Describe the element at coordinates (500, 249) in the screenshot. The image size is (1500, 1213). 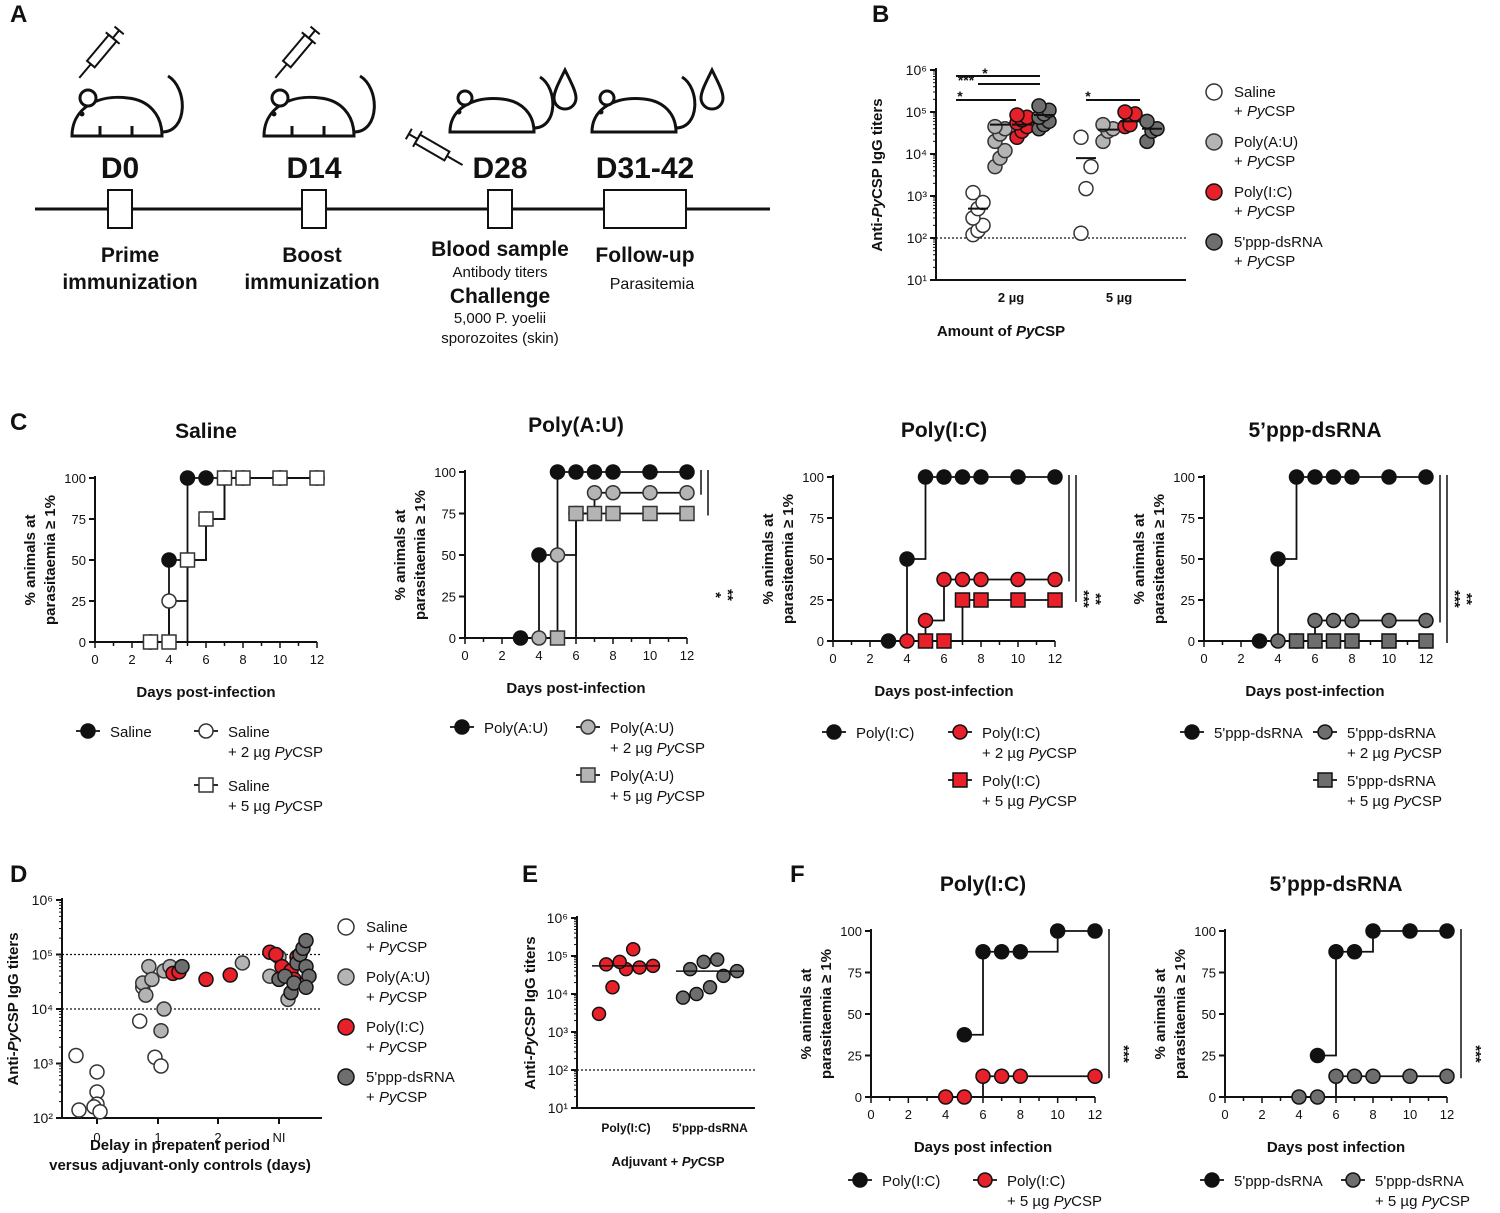
I see `blood-sample-label: Blood sample` at that location.